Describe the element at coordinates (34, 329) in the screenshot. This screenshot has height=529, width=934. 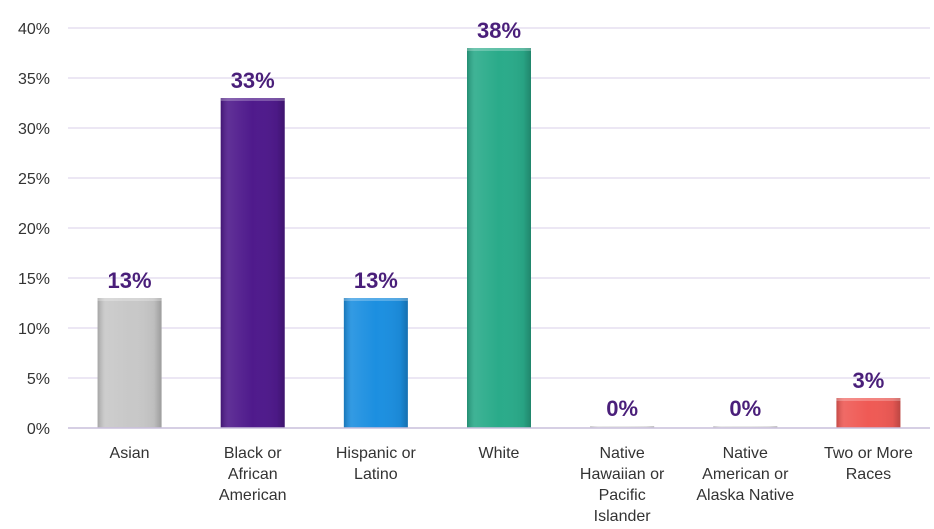
I see `y-tick-label: 10%` at that location.